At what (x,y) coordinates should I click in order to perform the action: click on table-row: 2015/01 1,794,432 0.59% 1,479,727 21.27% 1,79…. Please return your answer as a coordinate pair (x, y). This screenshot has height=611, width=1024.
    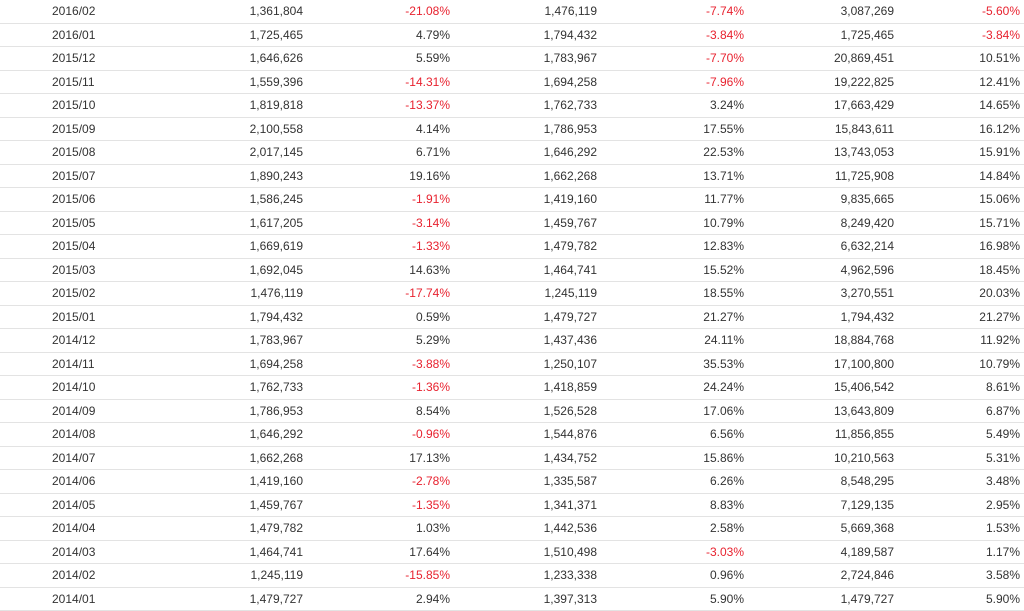
    Looking at the image, I should click on (512, 317).